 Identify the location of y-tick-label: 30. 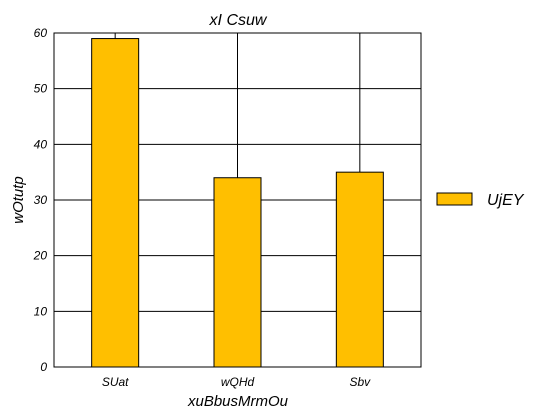
(41, 200).